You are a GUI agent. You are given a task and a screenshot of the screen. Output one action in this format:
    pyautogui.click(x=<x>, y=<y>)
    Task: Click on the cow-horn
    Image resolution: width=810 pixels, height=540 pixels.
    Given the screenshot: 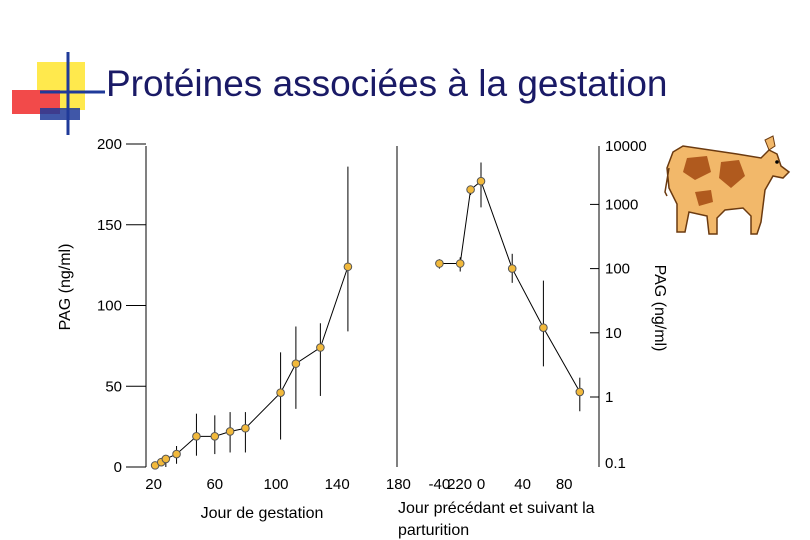 What is the action you would take?
    pyautogui.click(x=770, y=143)
    